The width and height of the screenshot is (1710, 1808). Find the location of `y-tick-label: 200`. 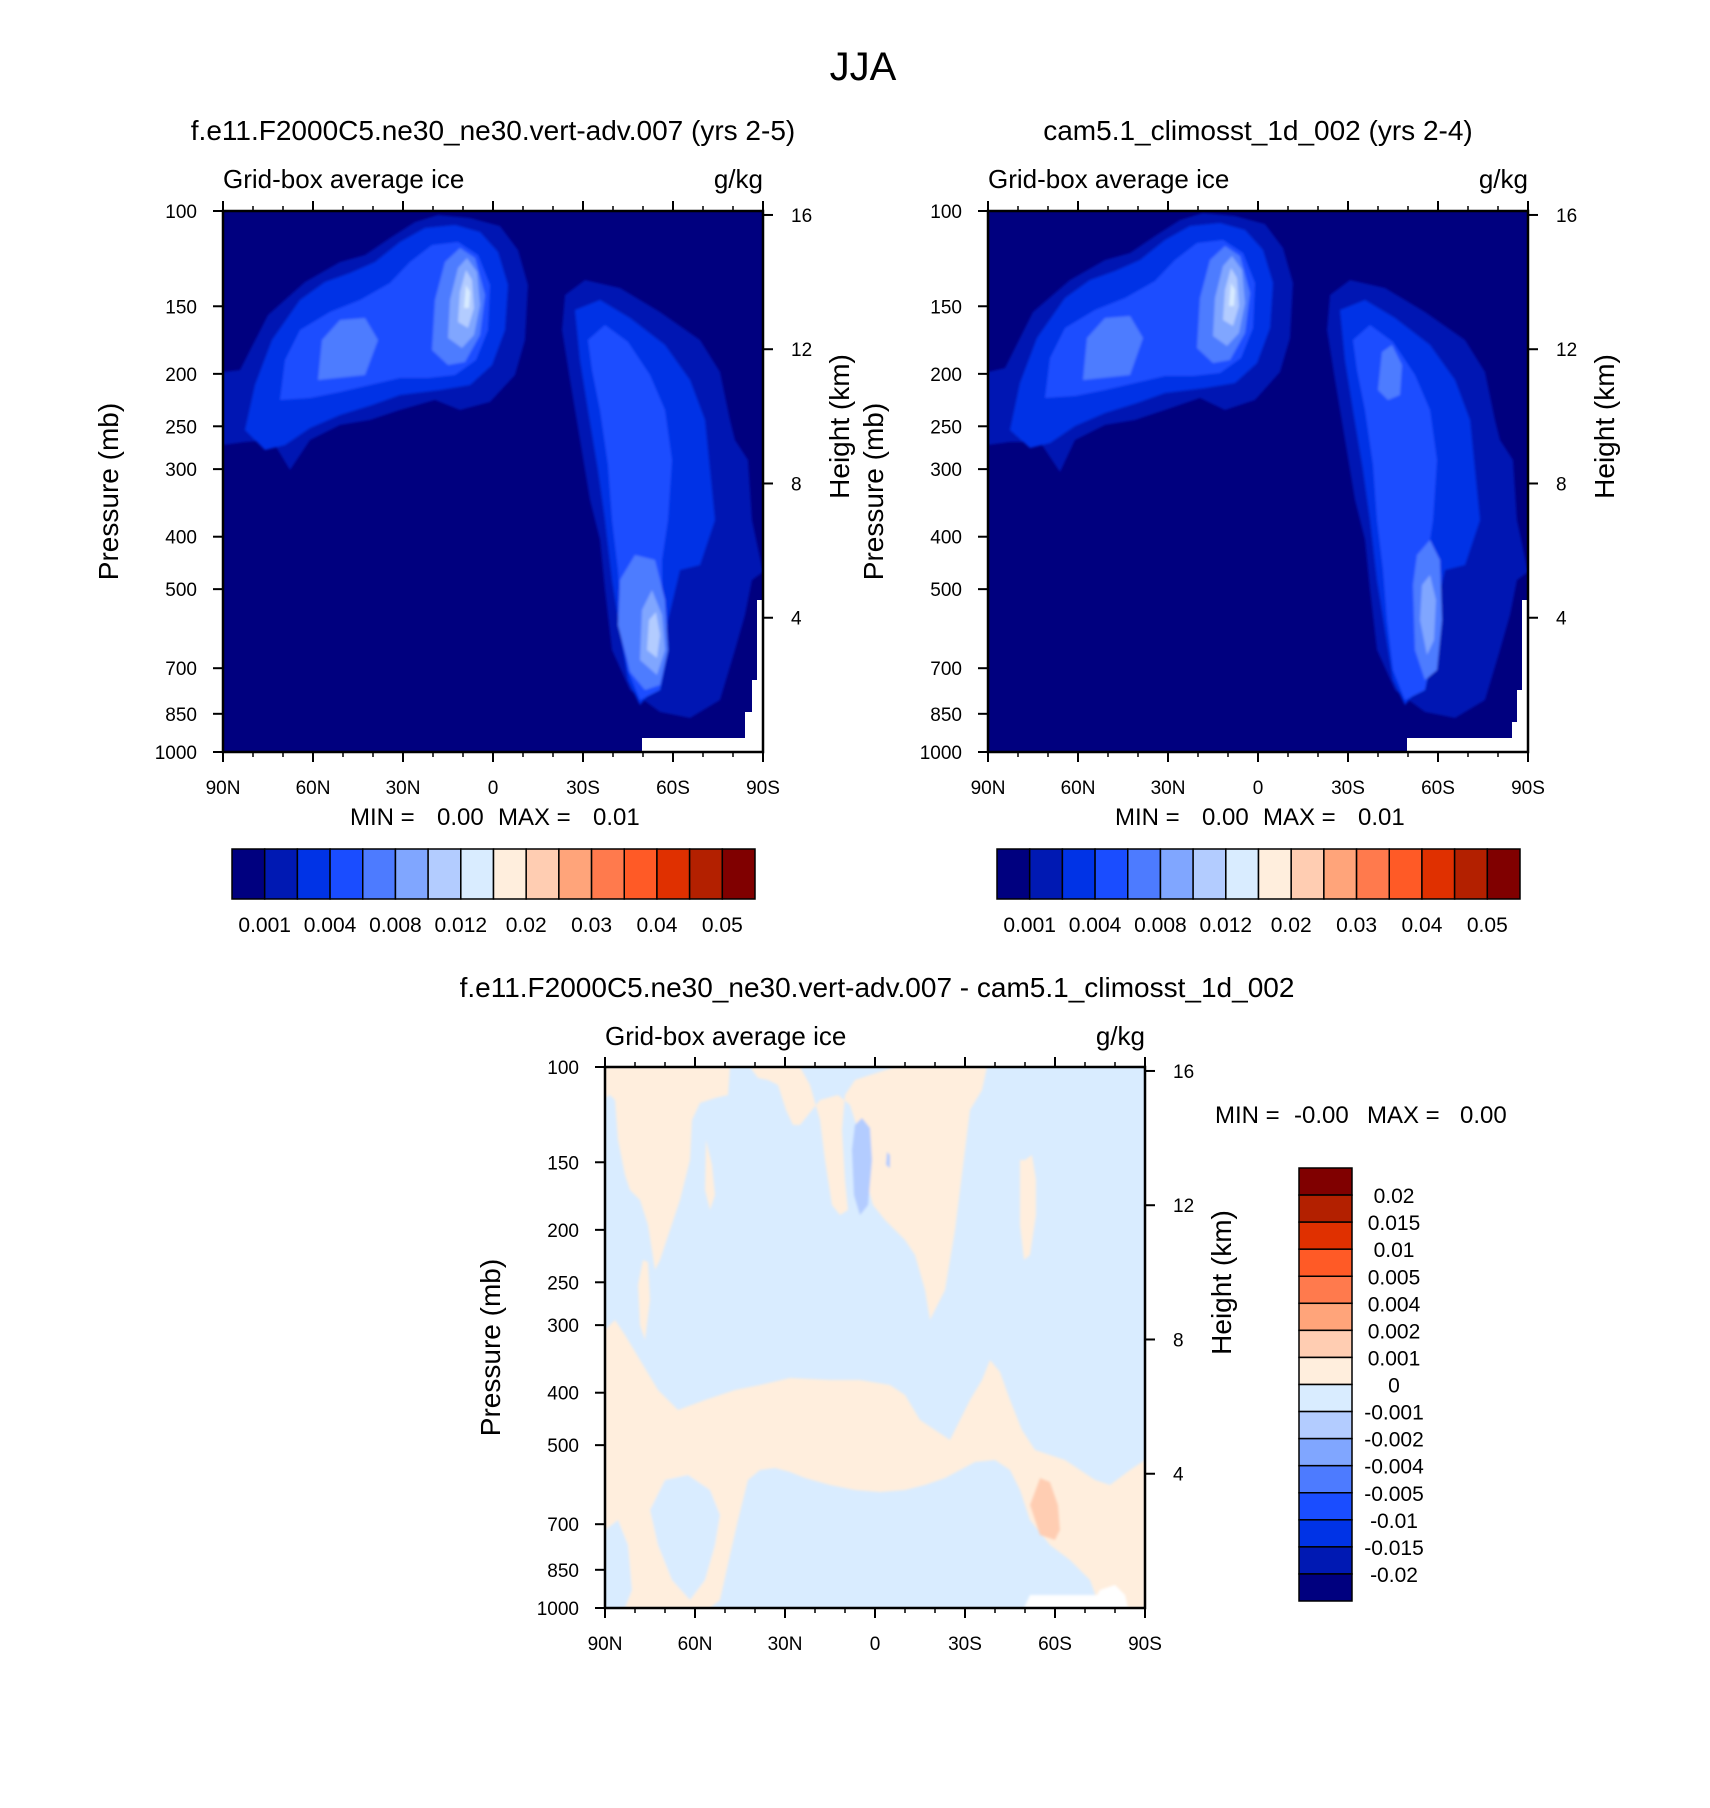

y-tick-label: 200 is located at coordinates (563, 1231).